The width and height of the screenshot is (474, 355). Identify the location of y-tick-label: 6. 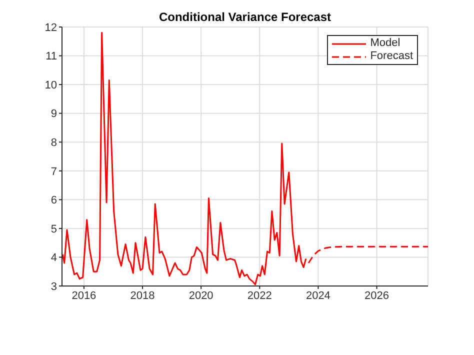
(53, 200).